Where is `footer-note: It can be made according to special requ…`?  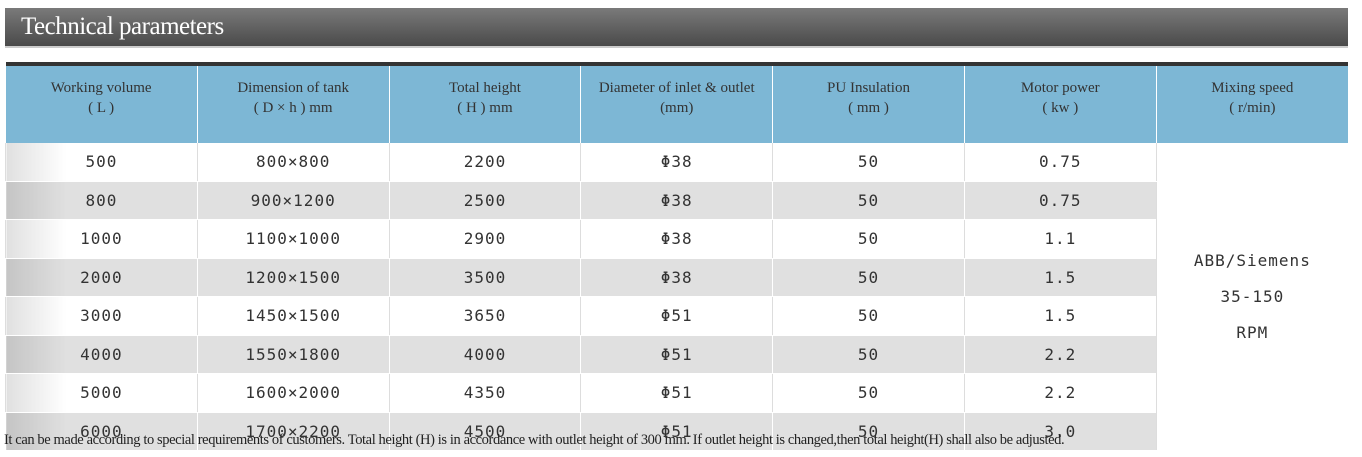
footer-note: It can be made according to special requ… is located at coordinates (534, 440).